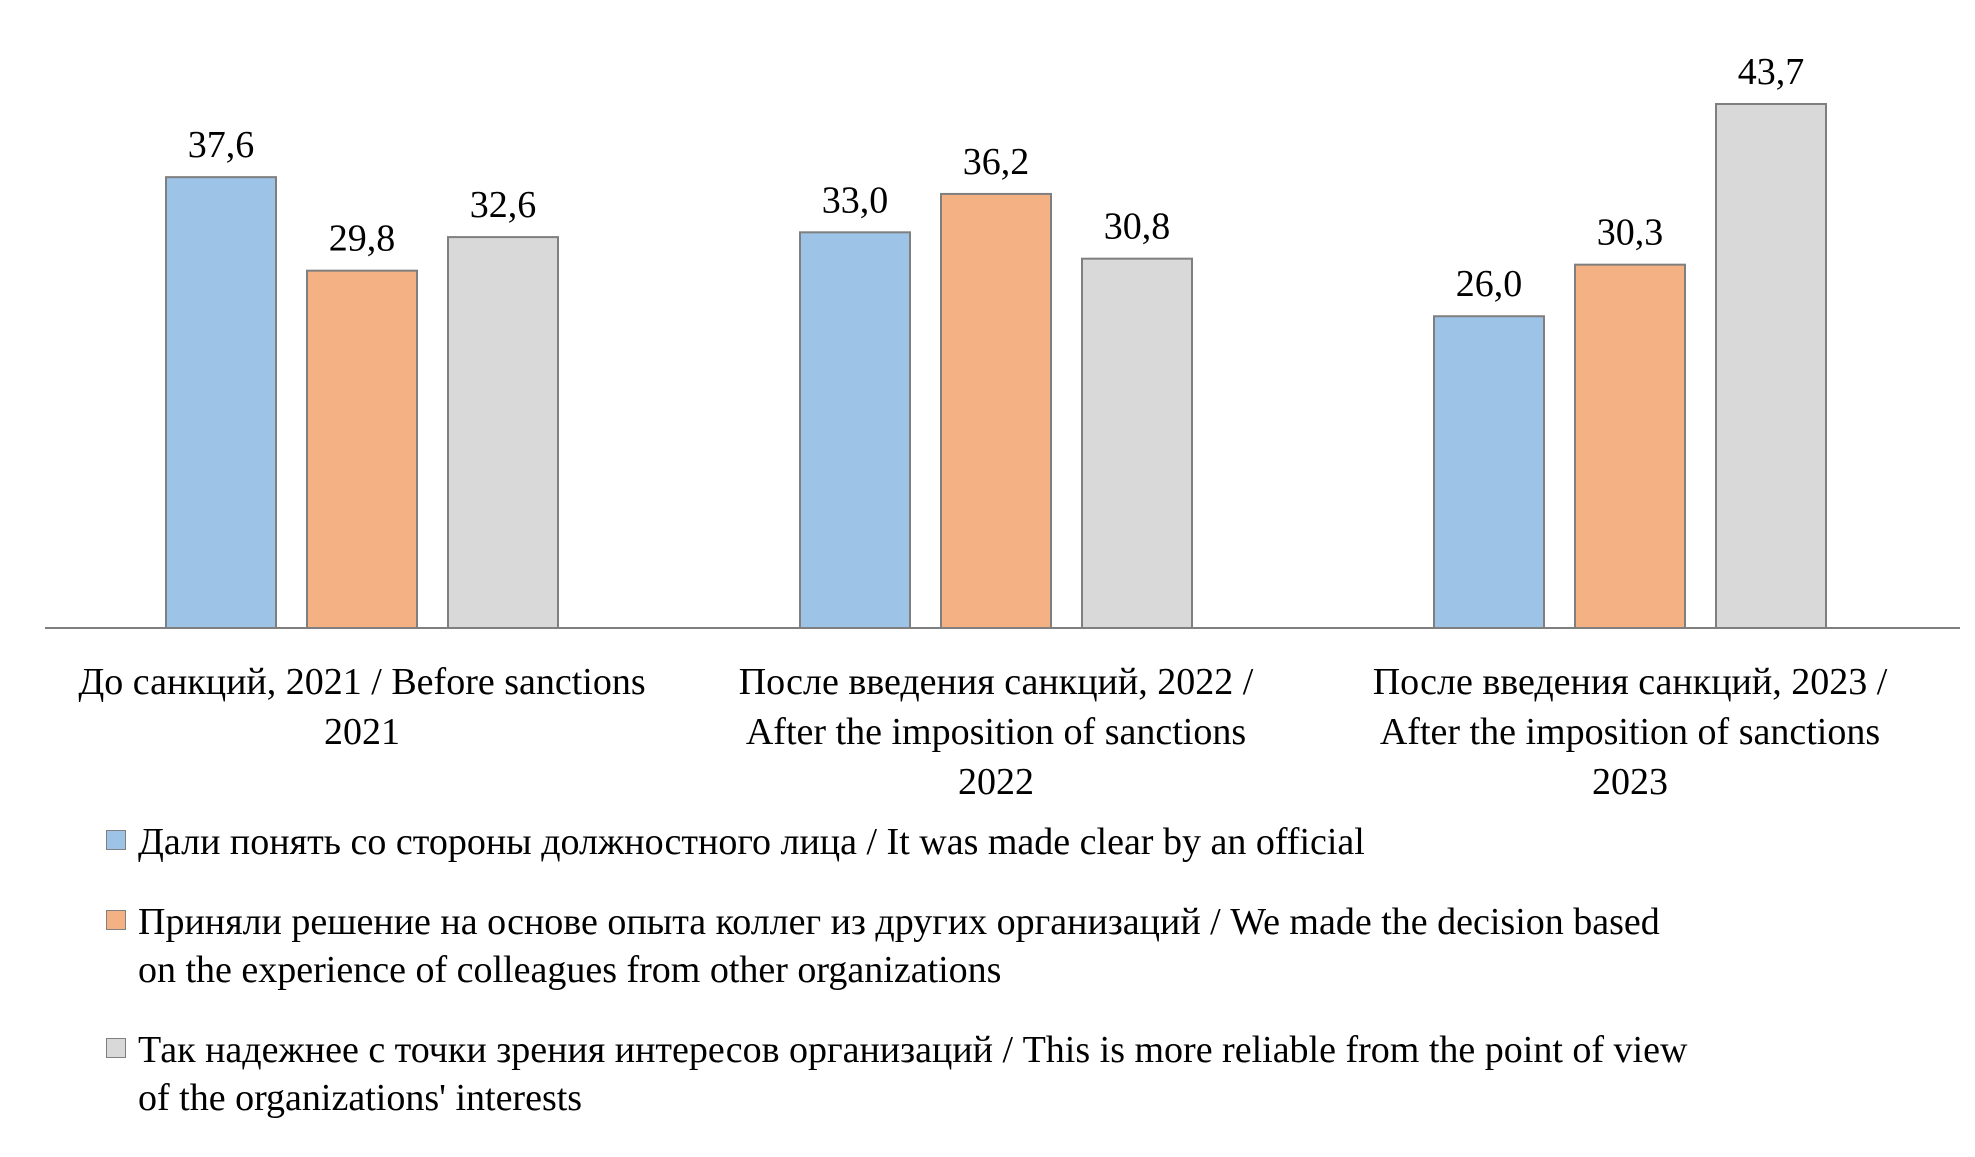 This screenshot has width=1975, height=1157. Describe the element at coordinates (855, 200) in the screenshot. I see `data-label-official-2: 33,0` at that location.